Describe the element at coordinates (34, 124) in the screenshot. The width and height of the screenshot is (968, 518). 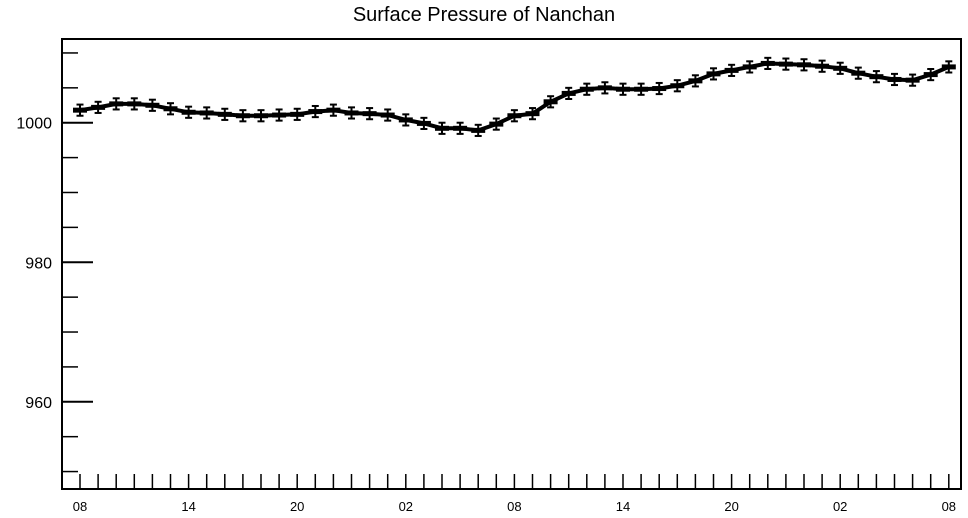
I see `y-tick-label: 1000` at that location.